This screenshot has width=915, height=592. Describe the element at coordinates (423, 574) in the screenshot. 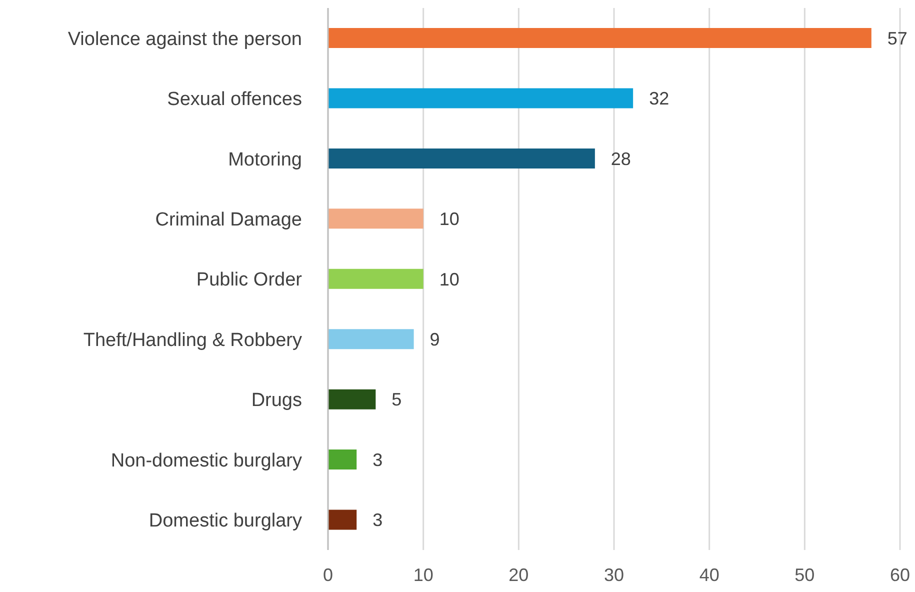

I see `x-tick-label: 10` at that location.